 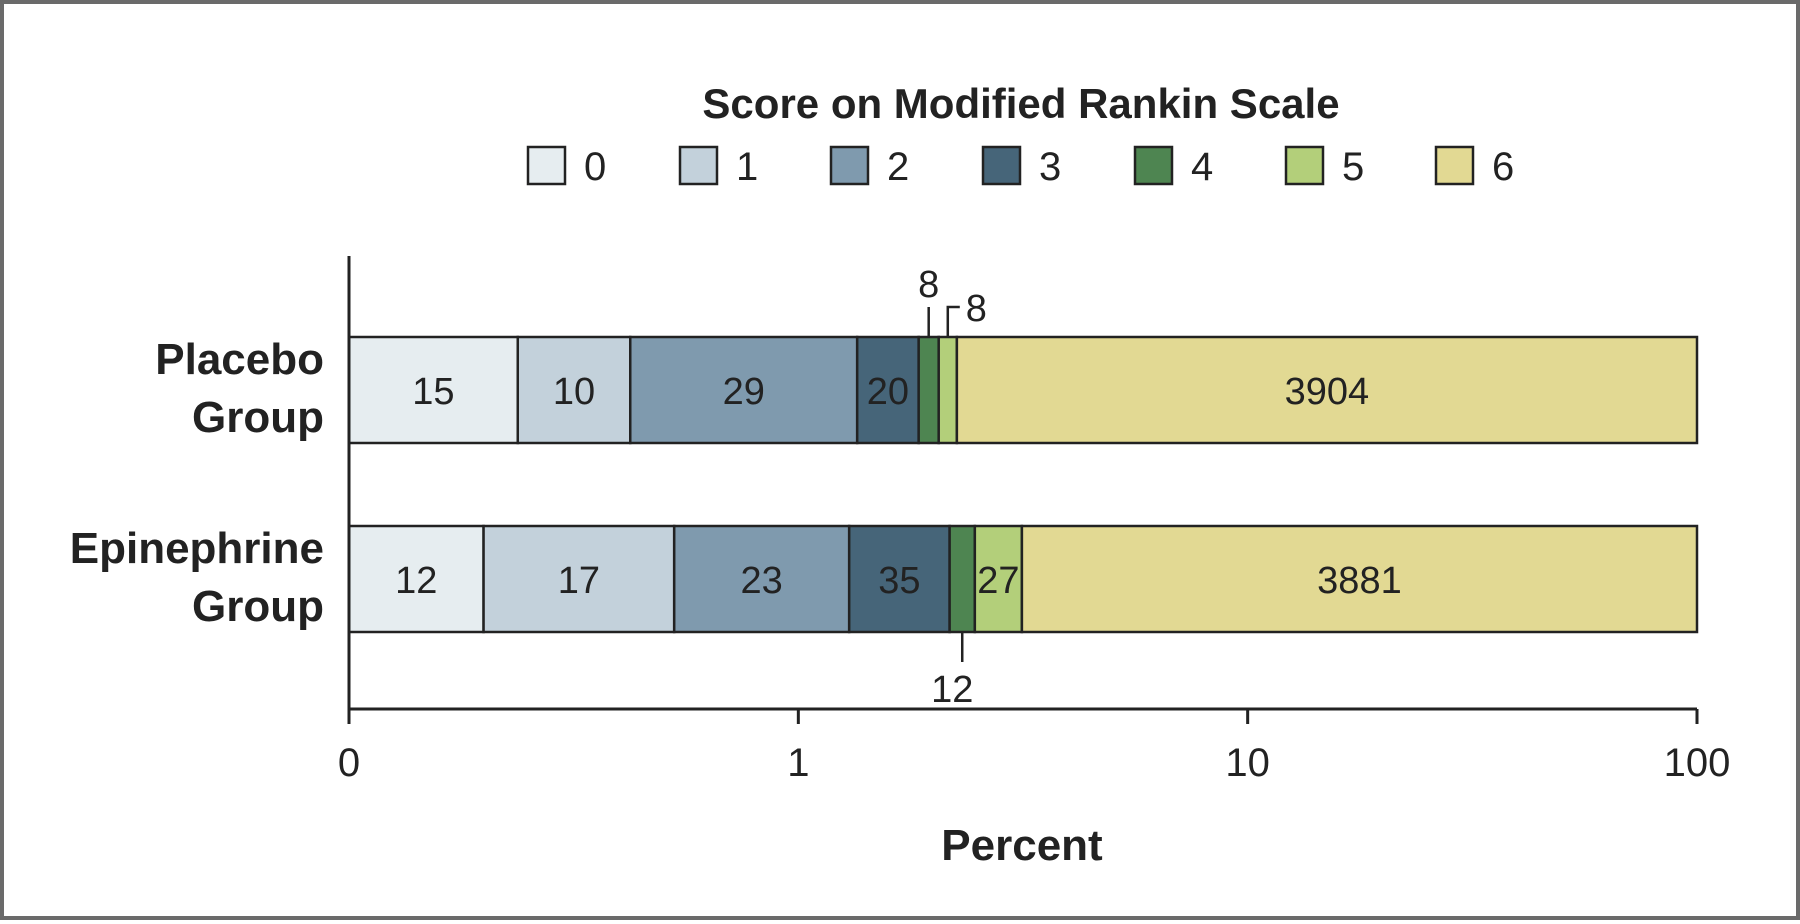 What do you see at coordinates (1020, 103) in the screenshot?
I see `legend-title: Score on Modified Rankin Scale` at bounding box center [1020, 103].